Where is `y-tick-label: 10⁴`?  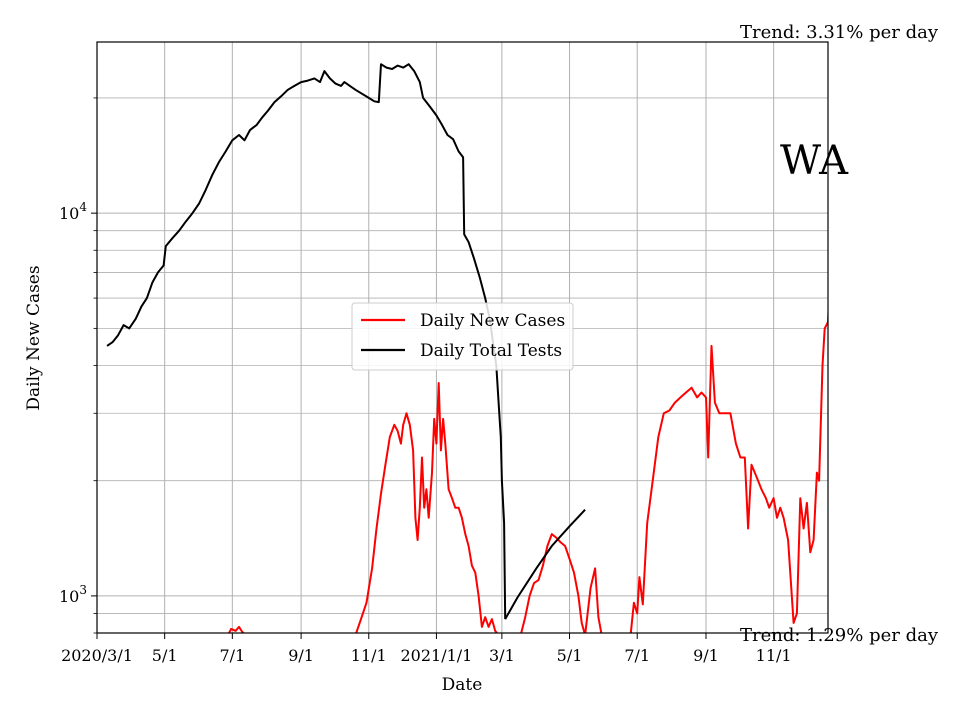
y-tick-label: 10⁴ is located at coordinates (73, 211).